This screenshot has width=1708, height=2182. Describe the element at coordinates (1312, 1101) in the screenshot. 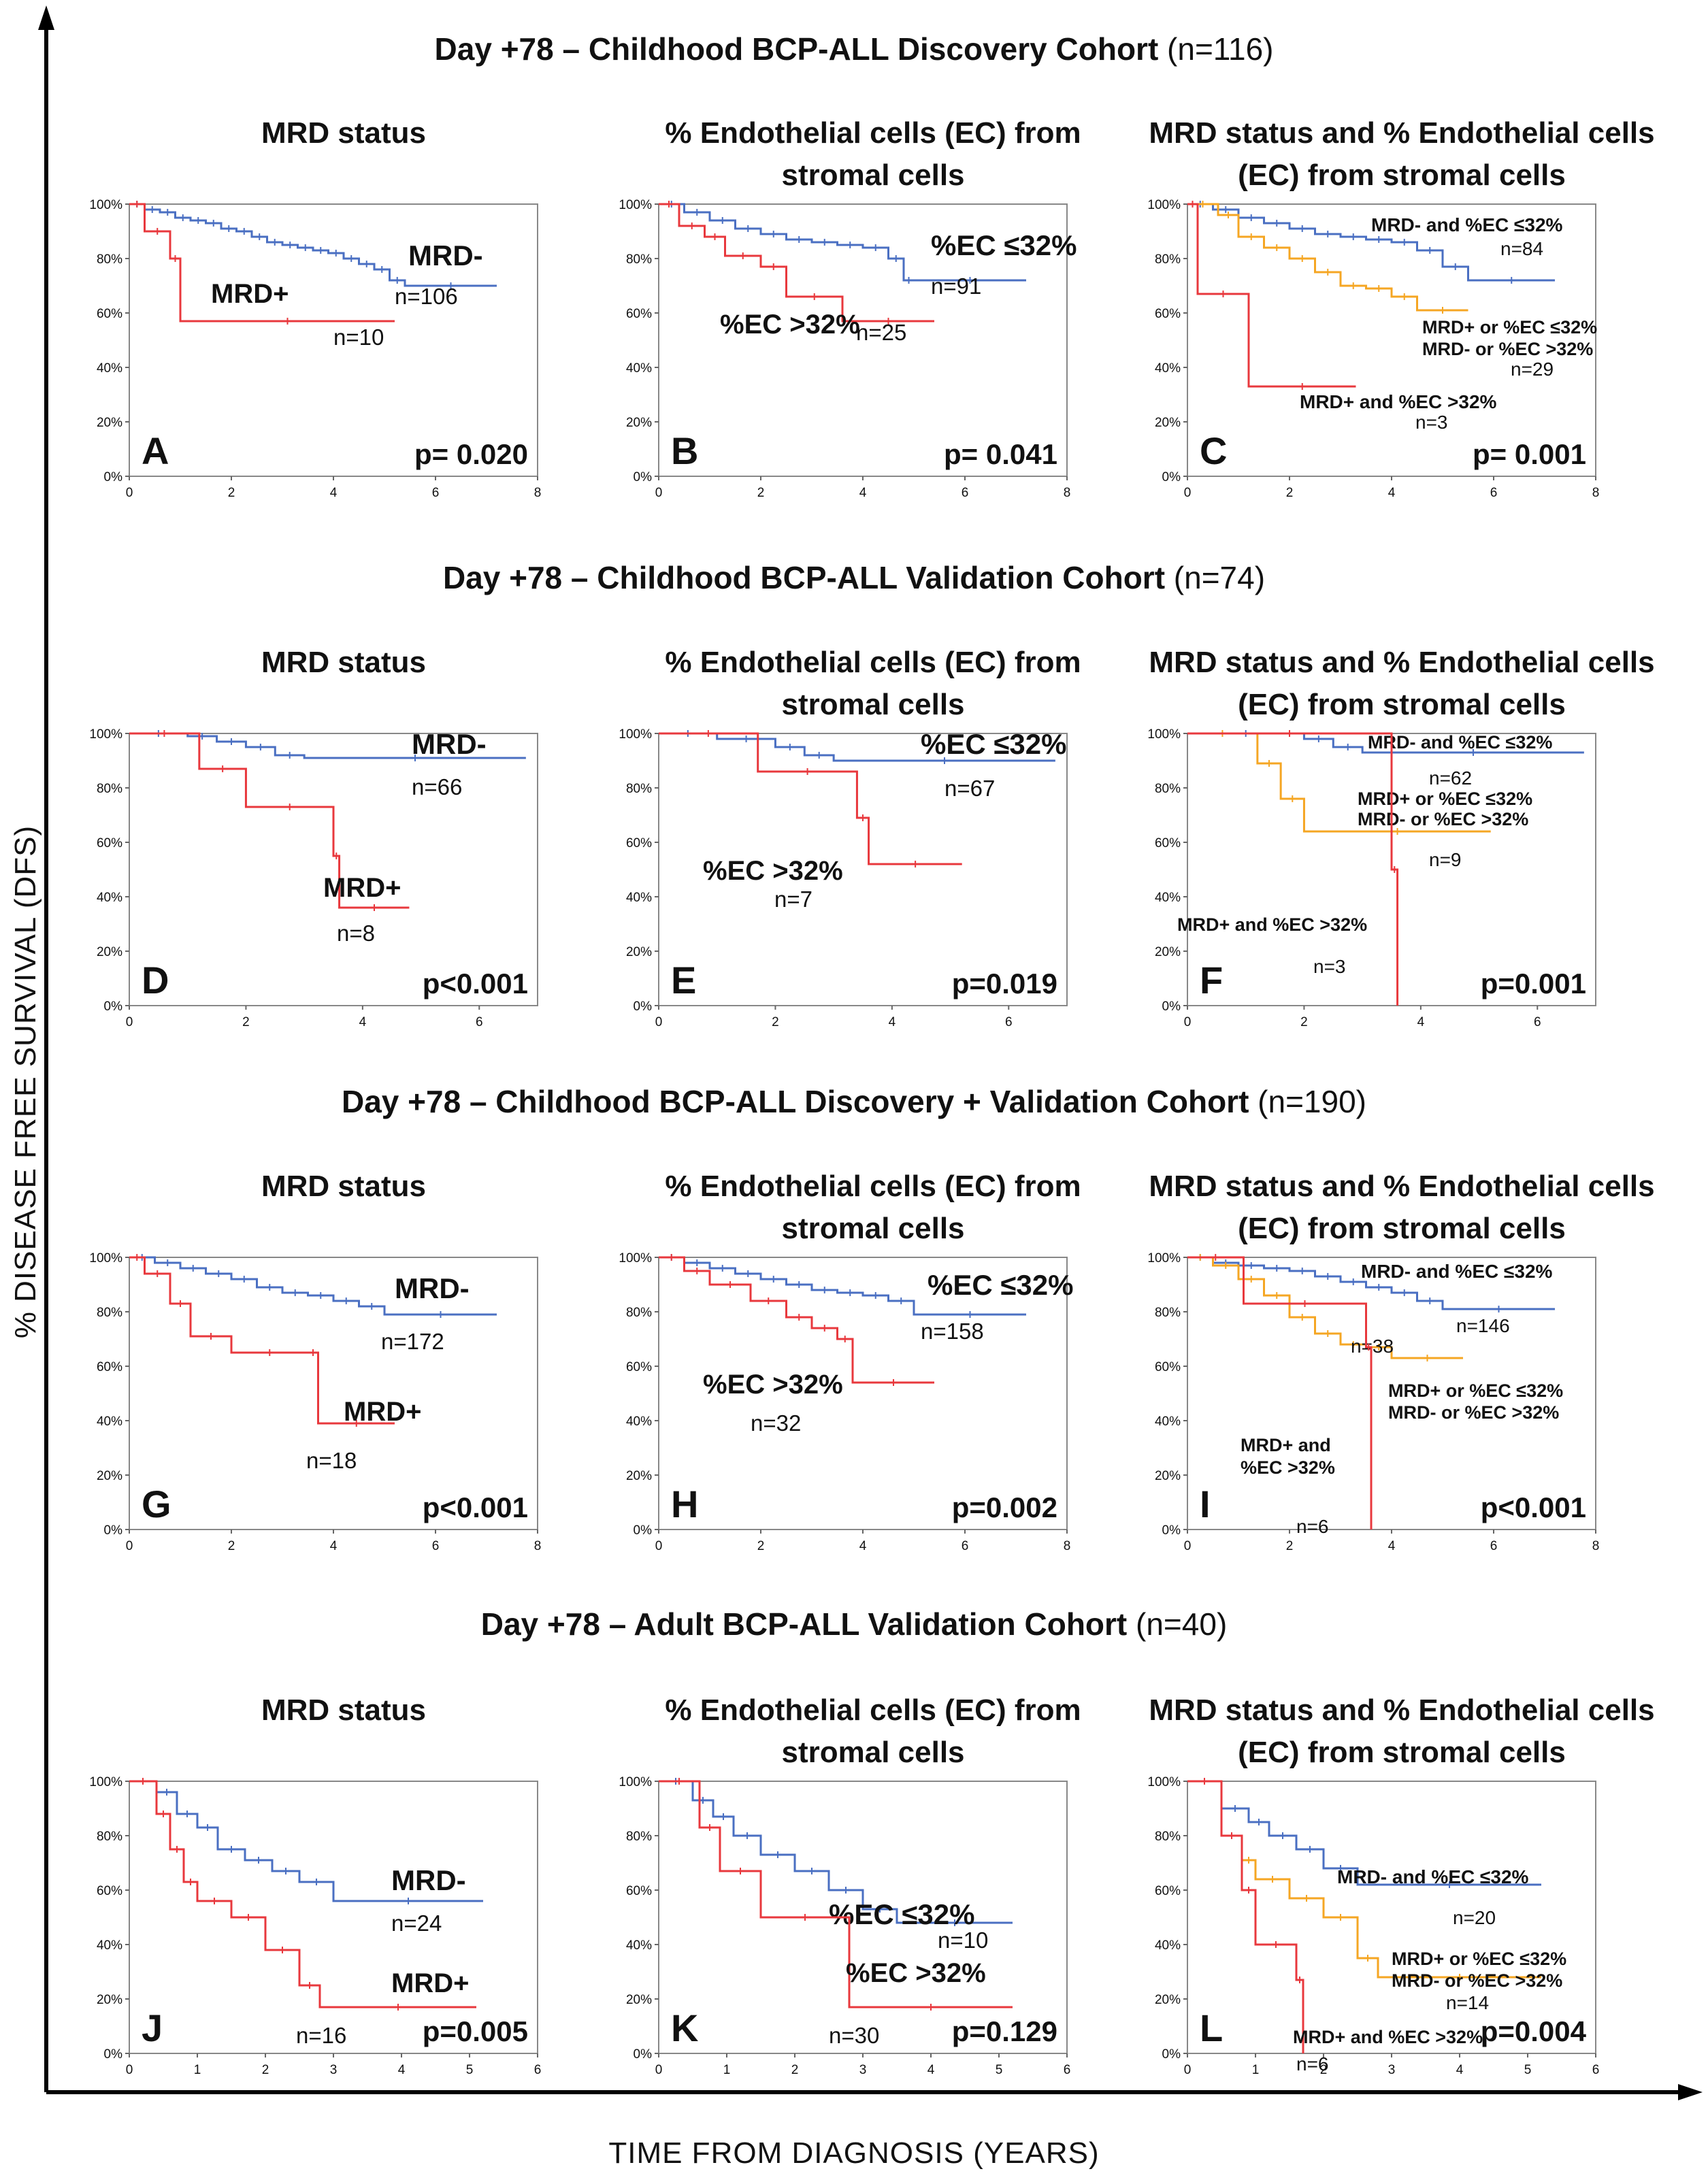

I see `row-title-n: (n=190)` at that location.